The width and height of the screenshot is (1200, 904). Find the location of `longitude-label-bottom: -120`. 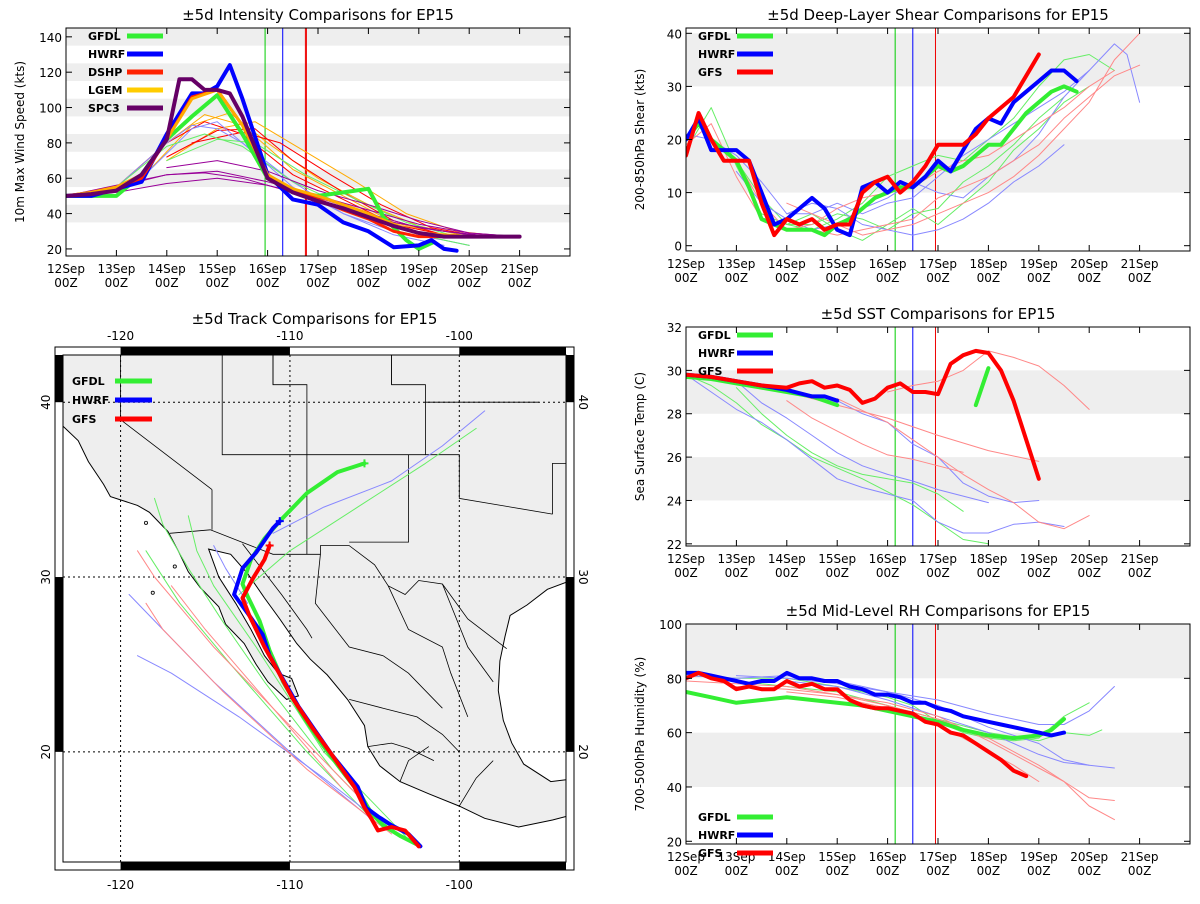

longitude-label-bottom: -120 is located at coordinates (120, 885).